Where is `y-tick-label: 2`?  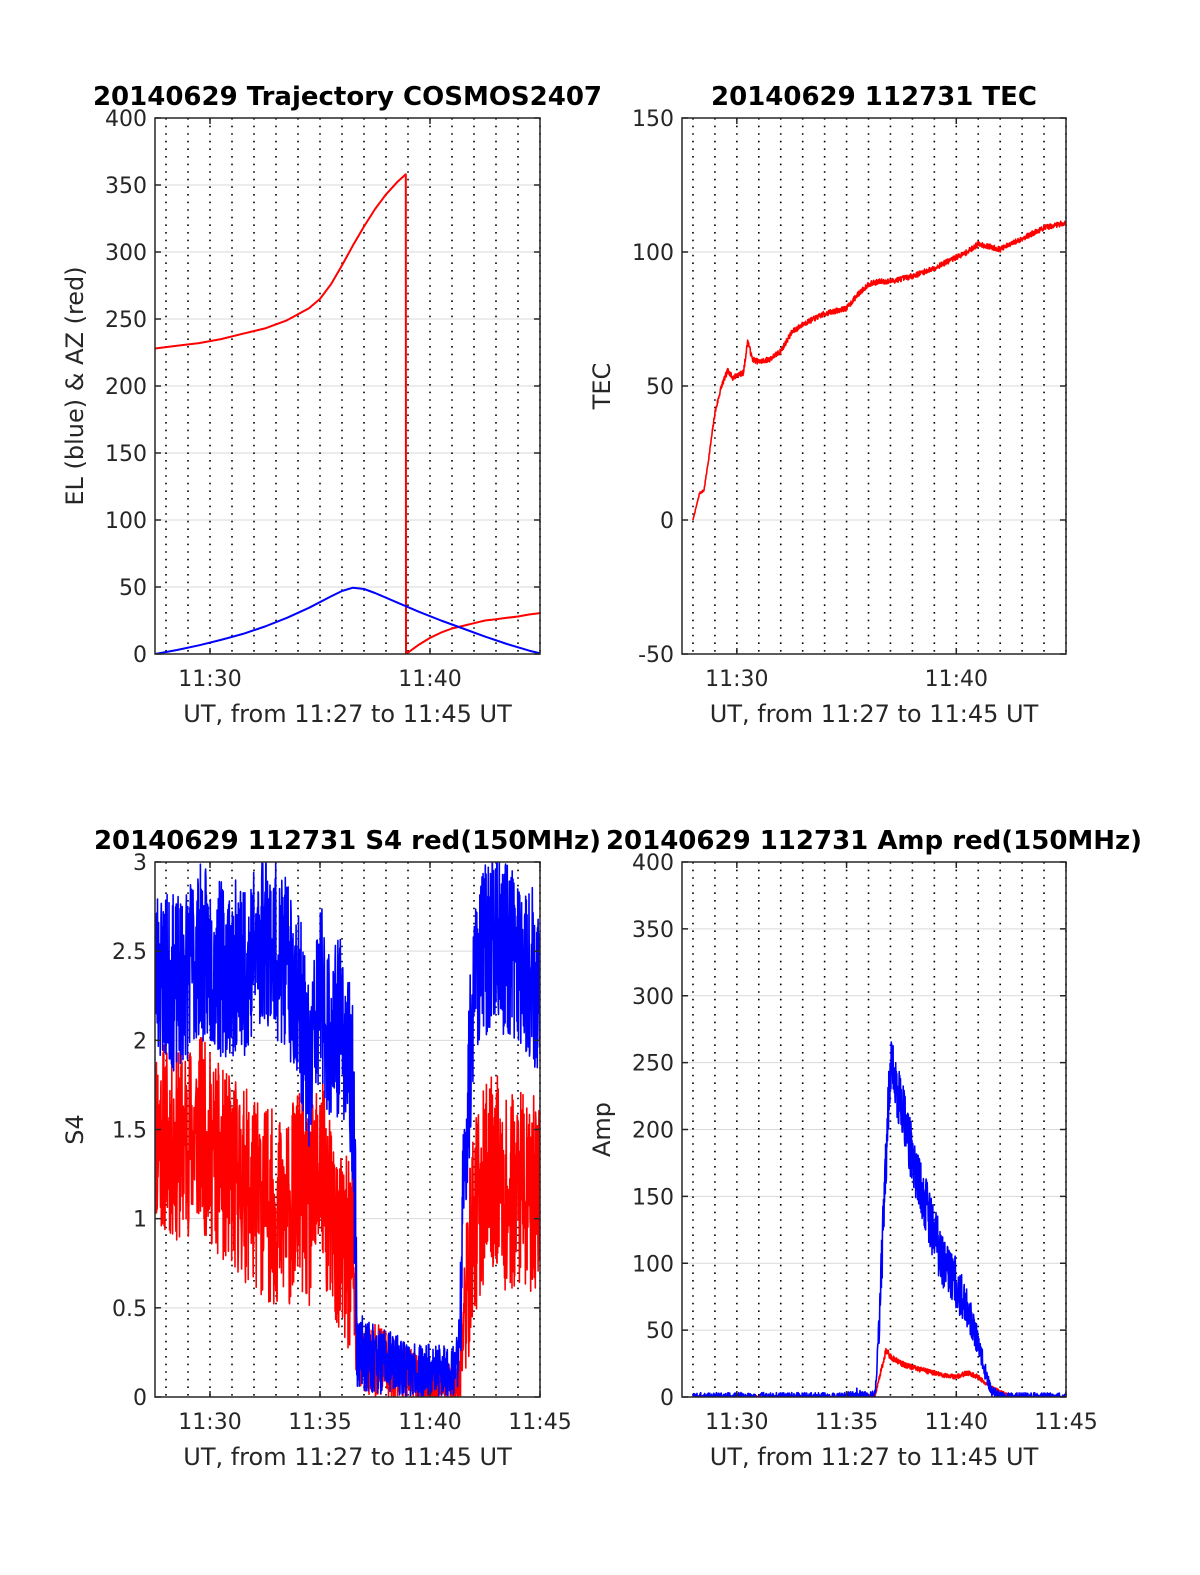
y-tick-label: 2 is located at coordinates (140, 1041).